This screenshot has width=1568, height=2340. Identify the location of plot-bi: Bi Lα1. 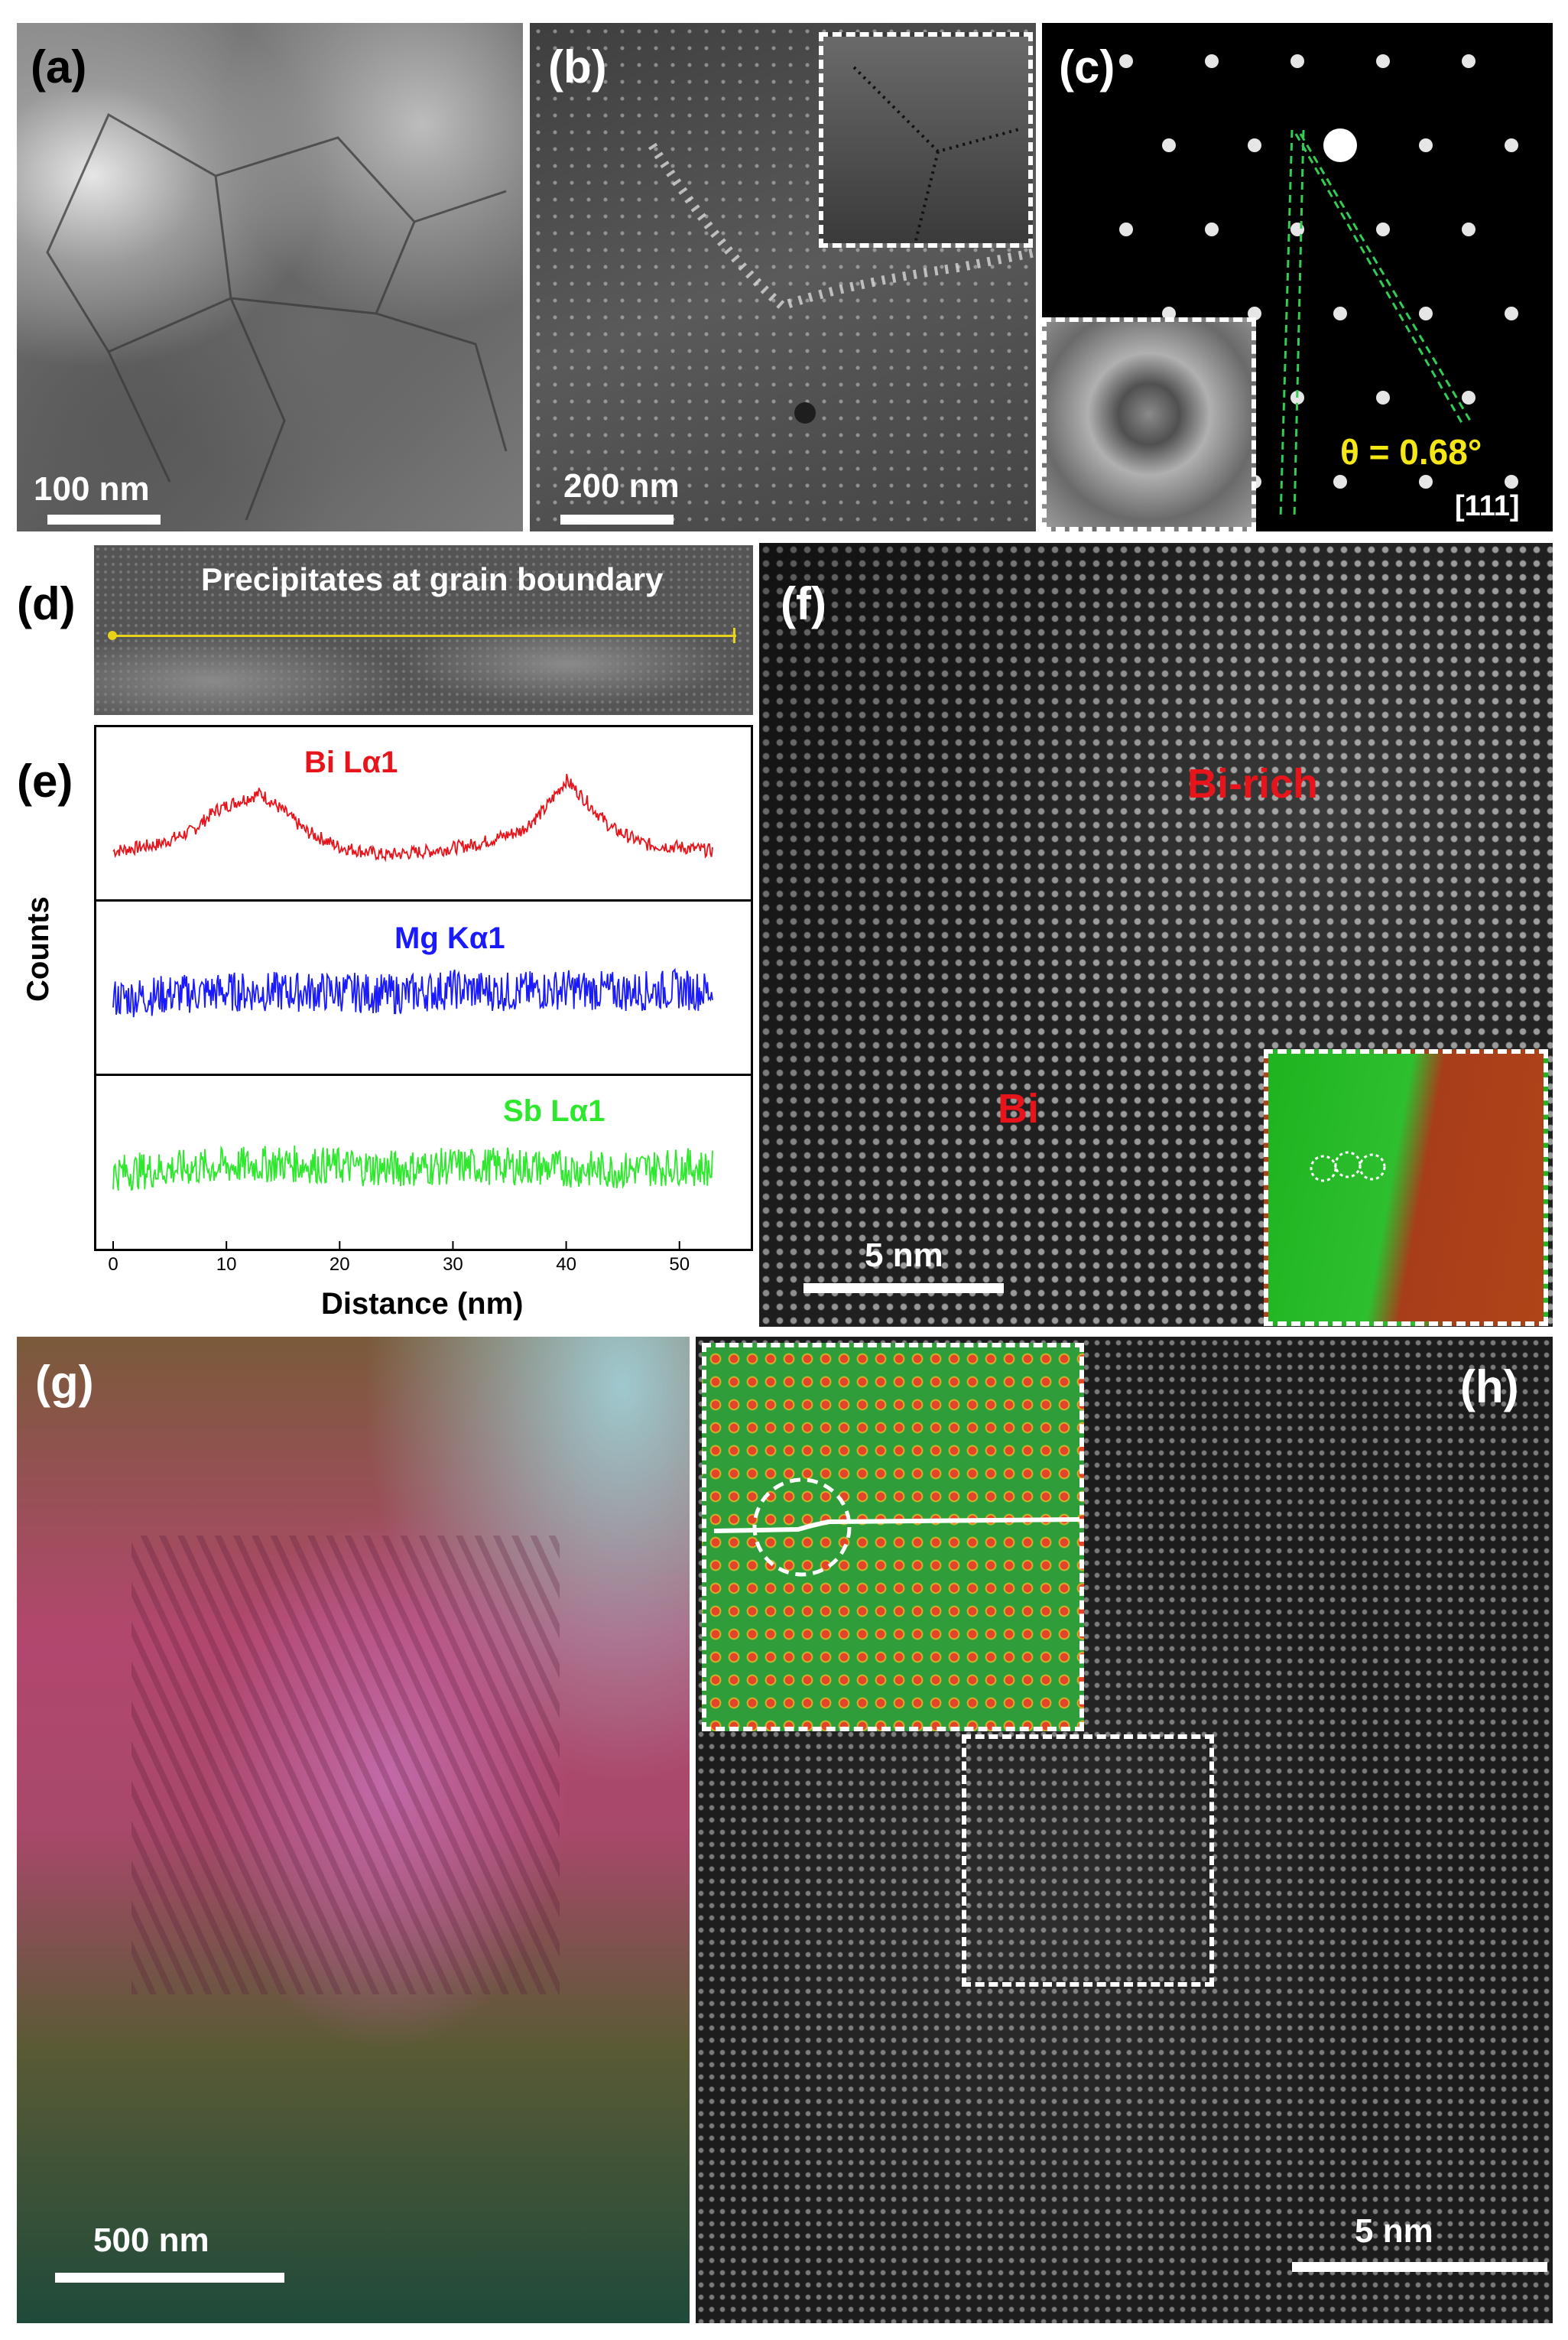
(423, 813).